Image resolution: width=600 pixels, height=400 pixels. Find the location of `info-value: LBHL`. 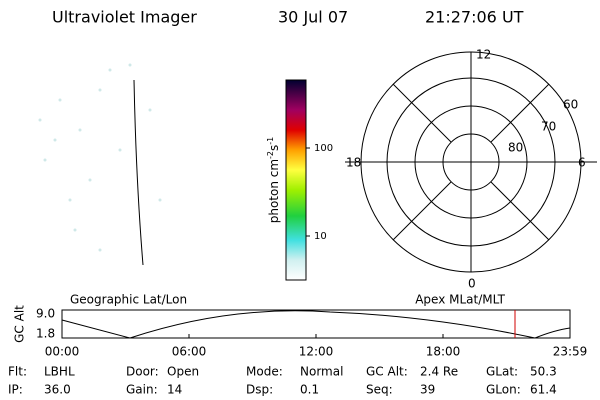

info-value: LBHL is located at coordinates (59, 372).